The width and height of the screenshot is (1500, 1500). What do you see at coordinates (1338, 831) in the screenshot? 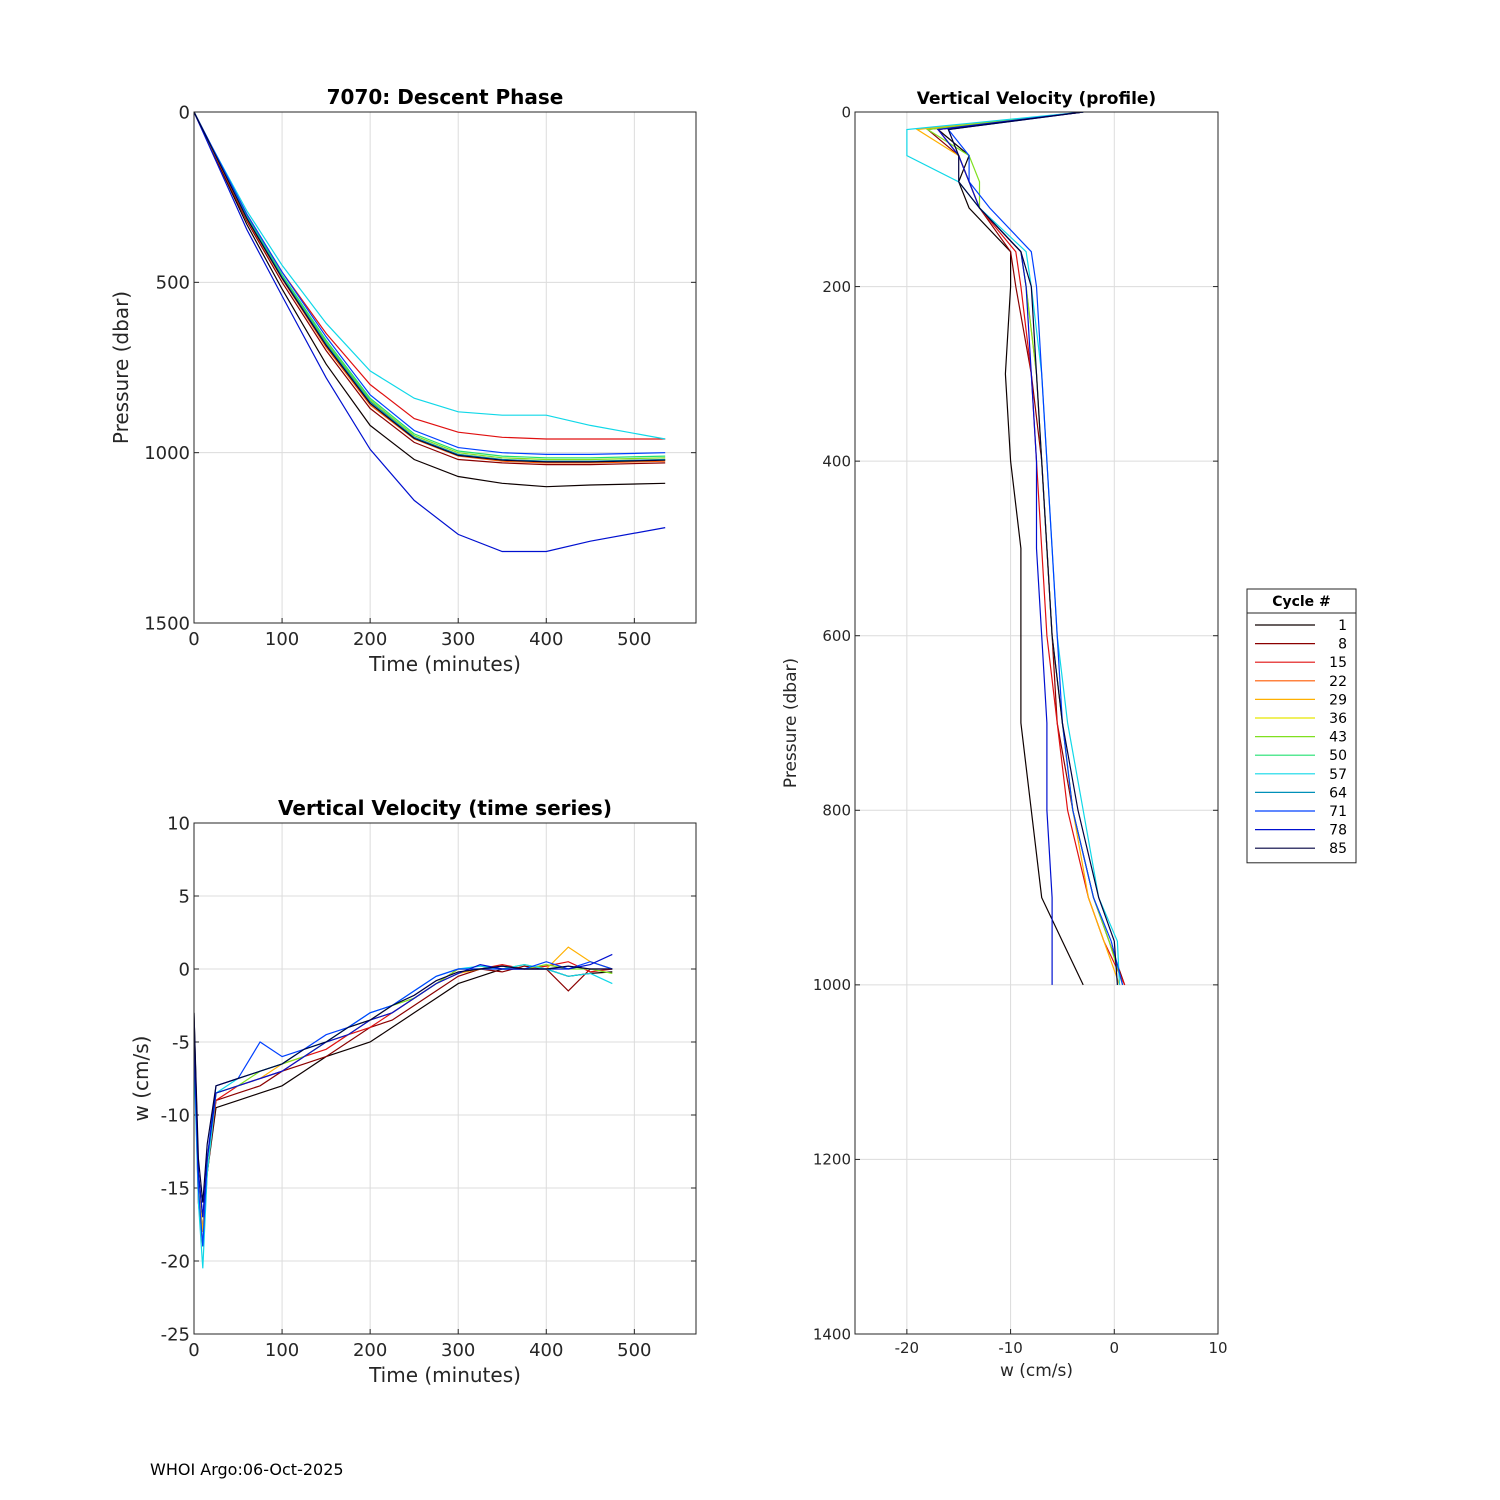
I see `legend-label-cycle-78: 78` at bounding box center [1338, 831].